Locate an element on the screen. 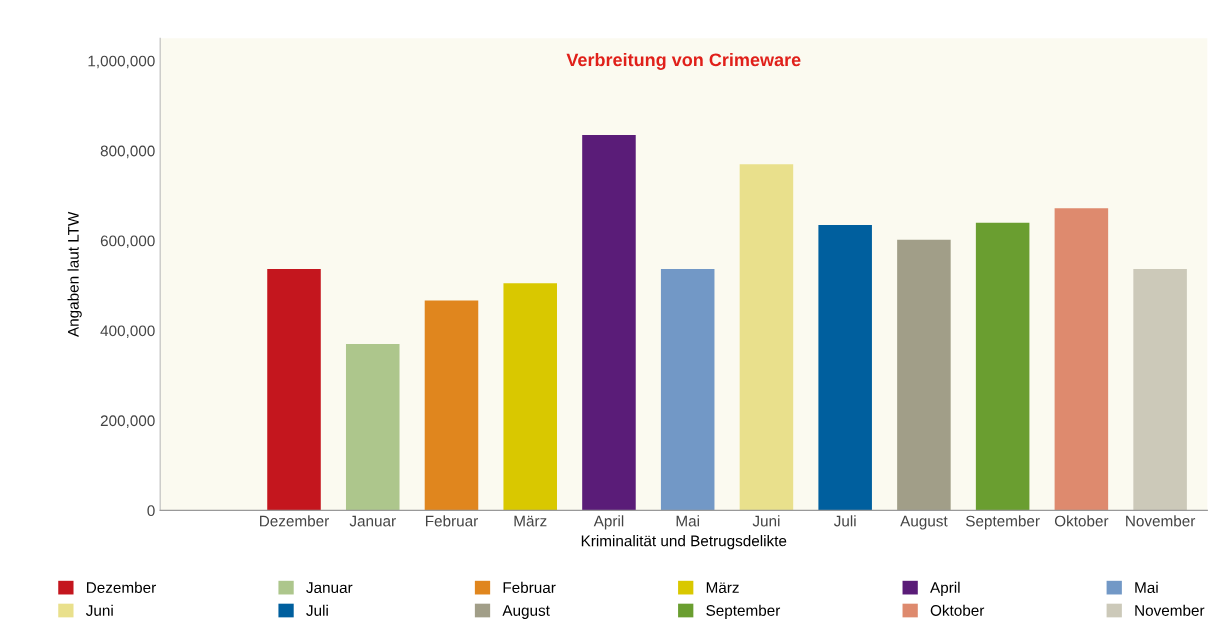  x-tick-label: Mai is located at coordinates (687, 521).